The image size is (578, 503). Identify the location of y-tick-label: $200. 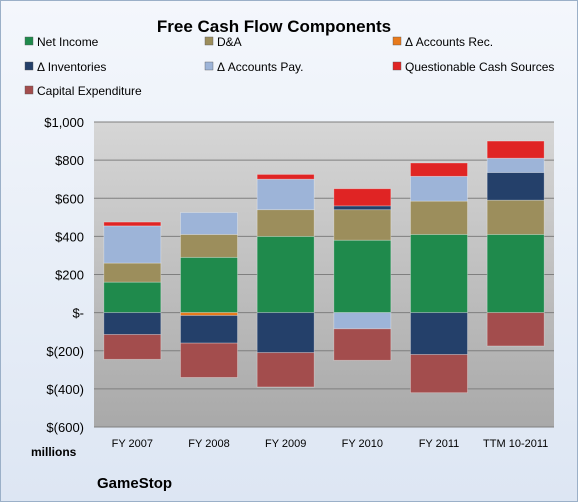
(69, 275).